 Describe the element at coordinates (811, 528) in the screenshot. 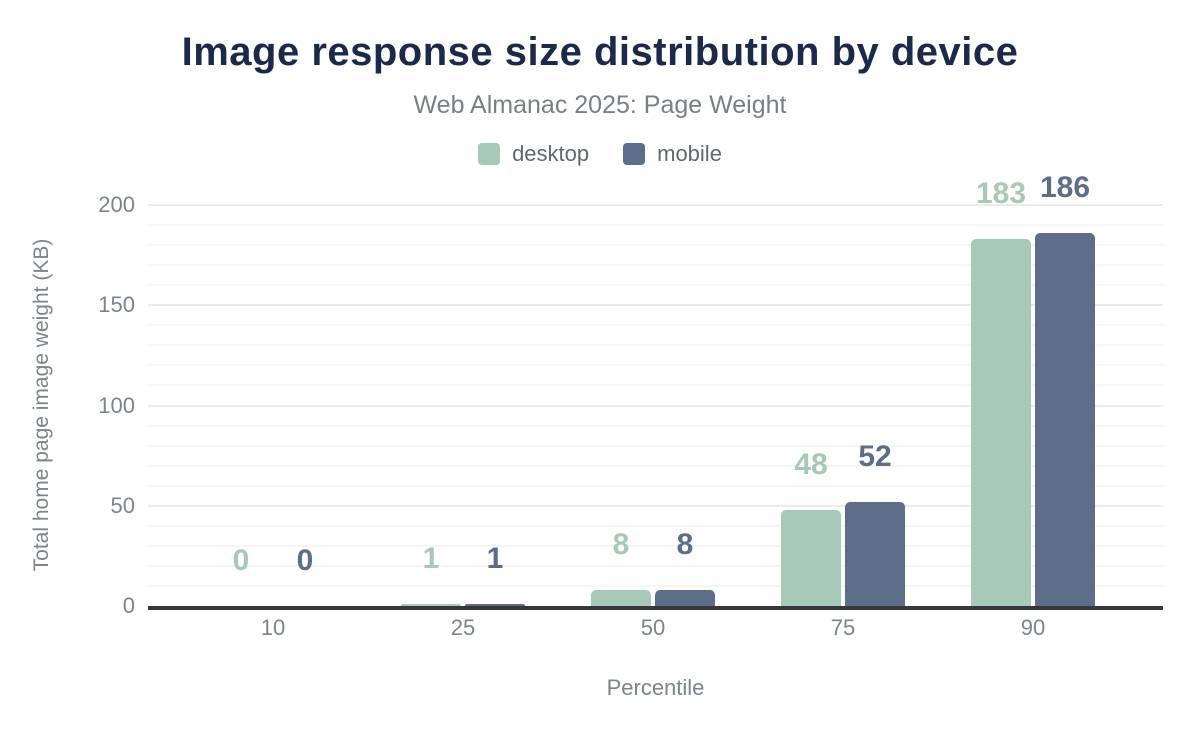

I see `bar-desktop-p75: 48` at that location.